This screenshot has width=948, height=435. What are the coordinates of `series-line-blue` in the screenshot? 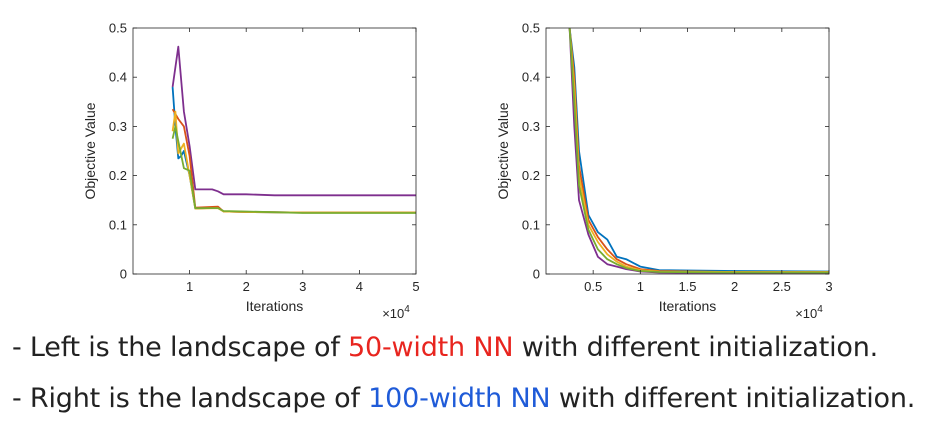 It's located at (293, 150).